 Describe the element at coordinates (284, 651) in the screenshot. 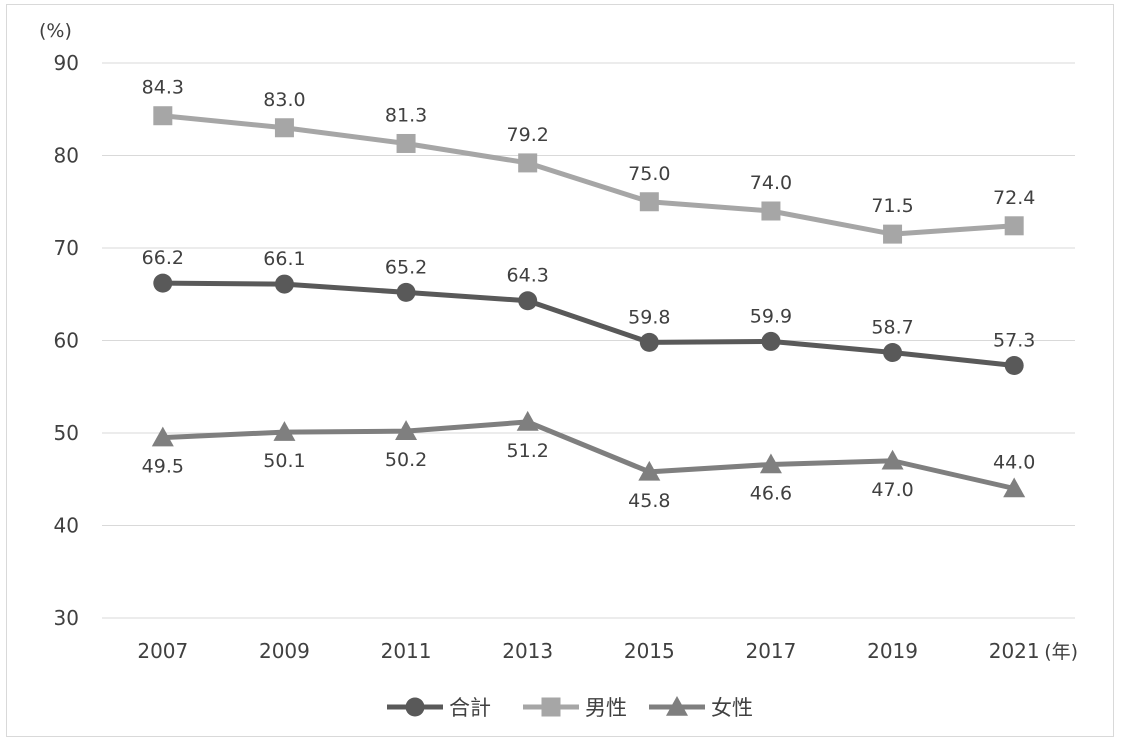

I see `x-tick-label: 2009` at that location.